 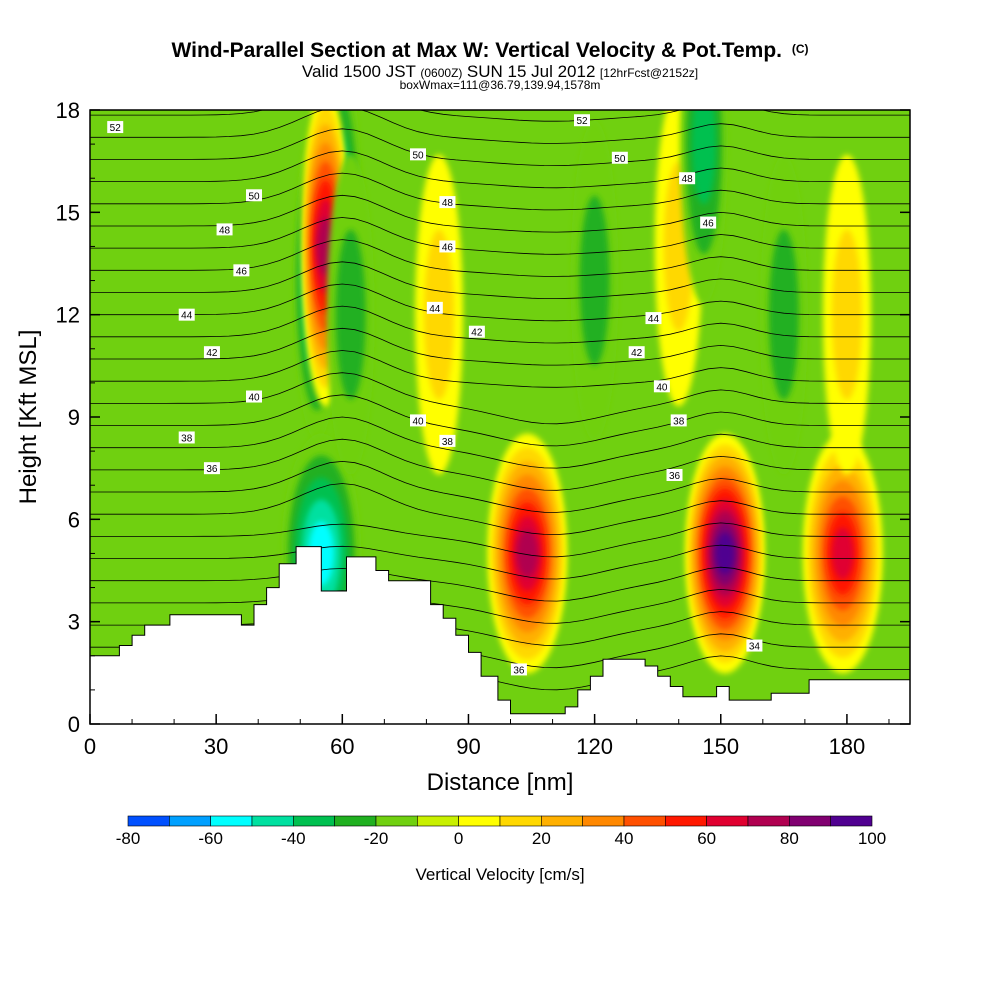 What do you see at coordinates (68, 212) in the screenshot?
I see `y-tick-label: 15` at bounding box center [68, 212].